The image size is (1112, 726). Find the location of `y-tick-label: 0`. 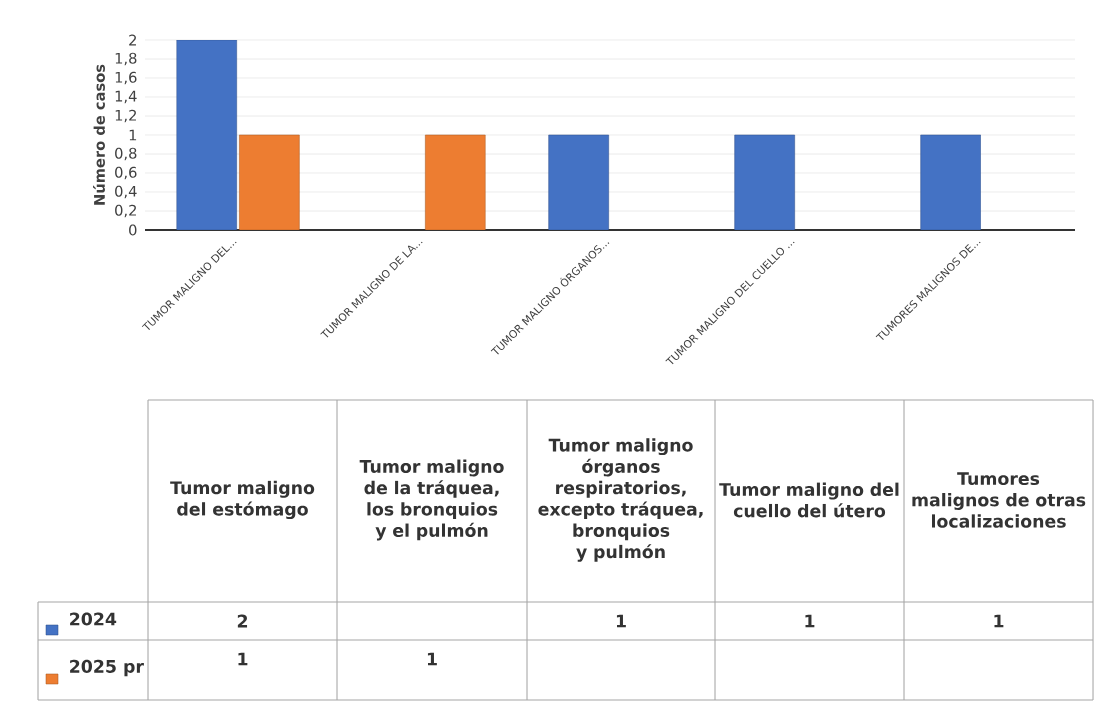

y-tick-label: 0 is located at coordinates (133, 230).